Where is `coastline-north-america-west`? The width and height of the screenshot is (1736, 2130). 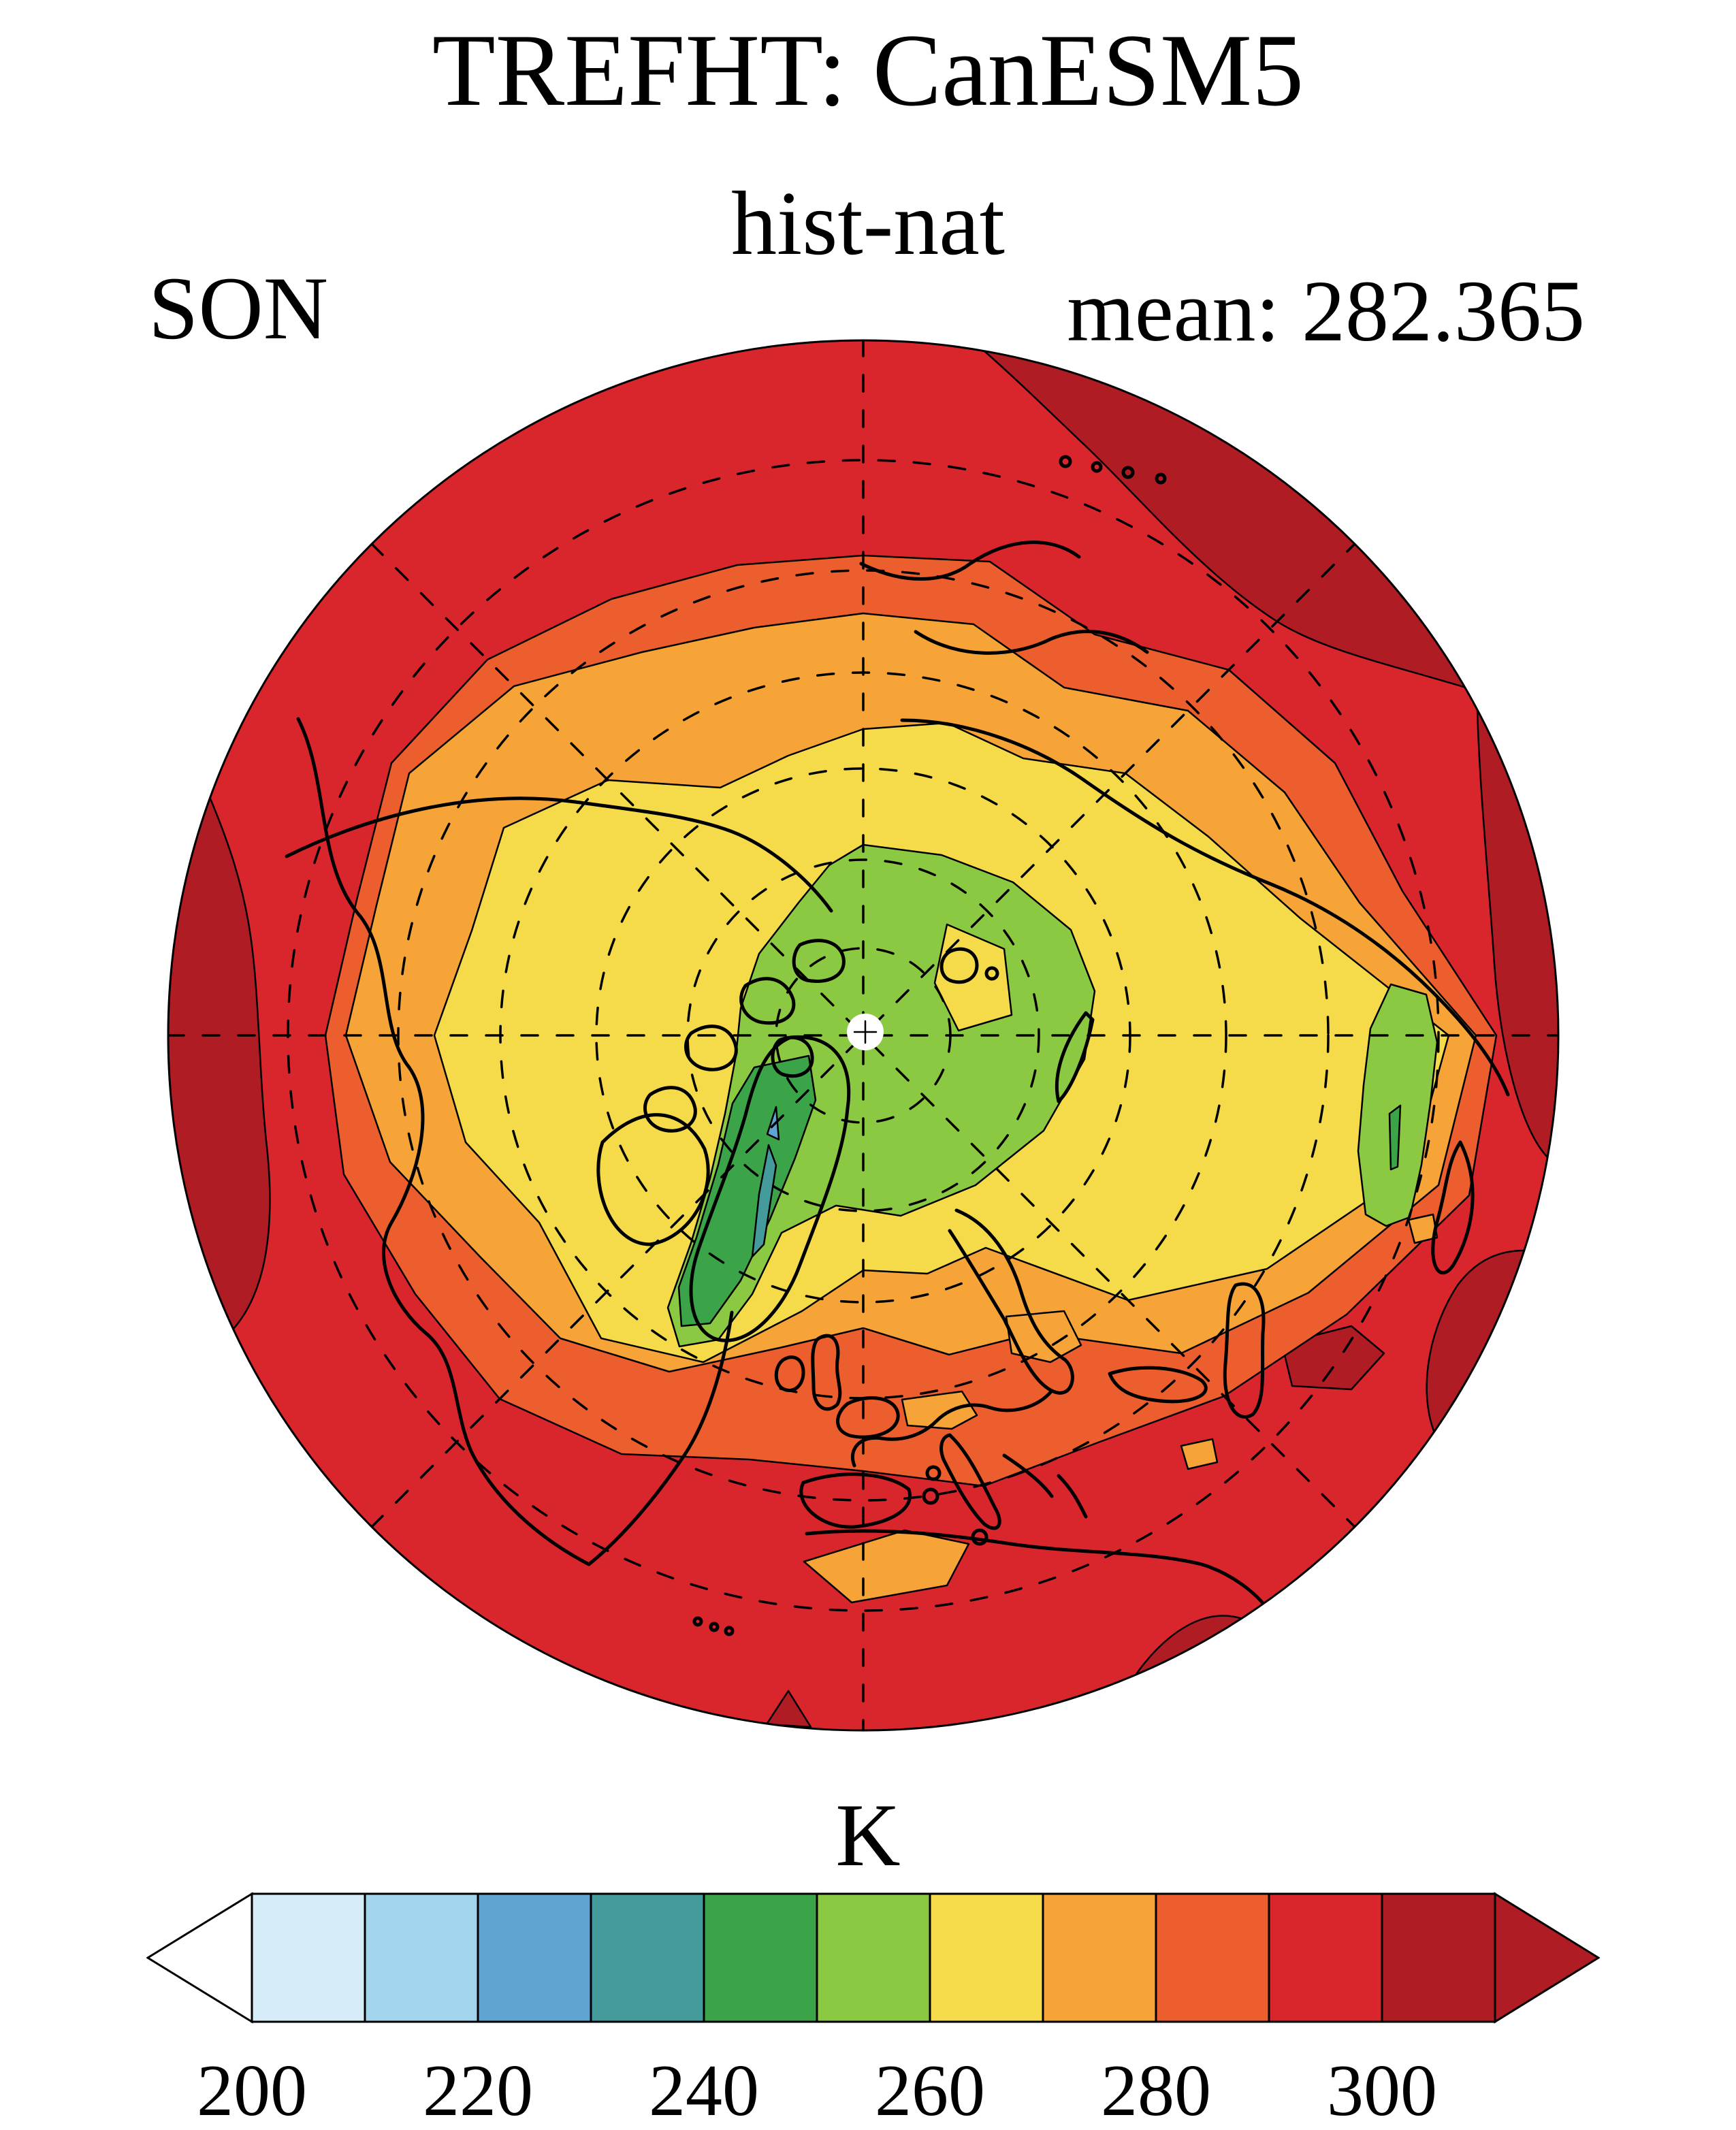
coastline-north-america-west is located at coordinates (443, 1141).